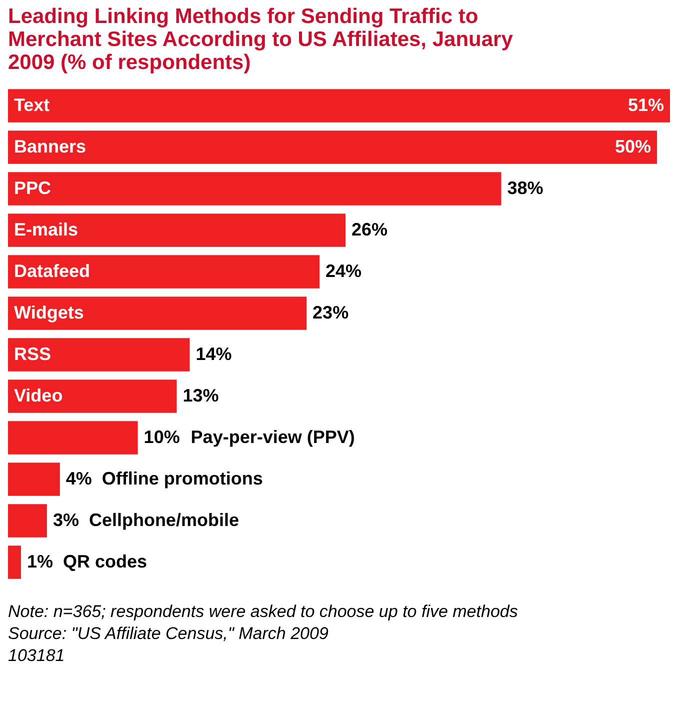 The image size is (682, 710). What do you see at coordinates (330, 312) in the screenshot?
I see `data-label: 23%` at bounding box center [330, 312].